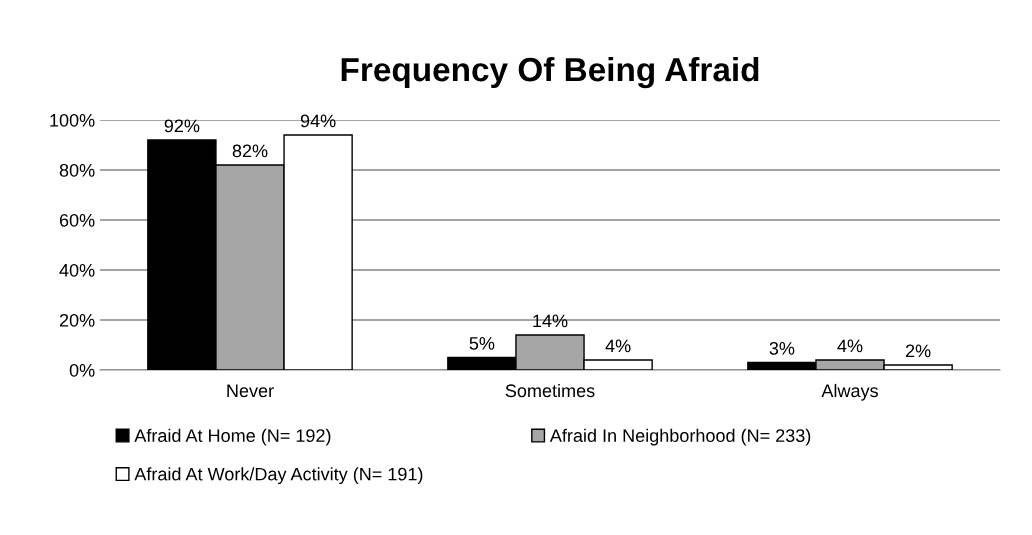 This screenshot has height=535, width=1032. Describe the element at coordinates (278, 476) in the screenshot. I see `legend-label: Afraid At Work/Day Activity (N= 191)` at that location.